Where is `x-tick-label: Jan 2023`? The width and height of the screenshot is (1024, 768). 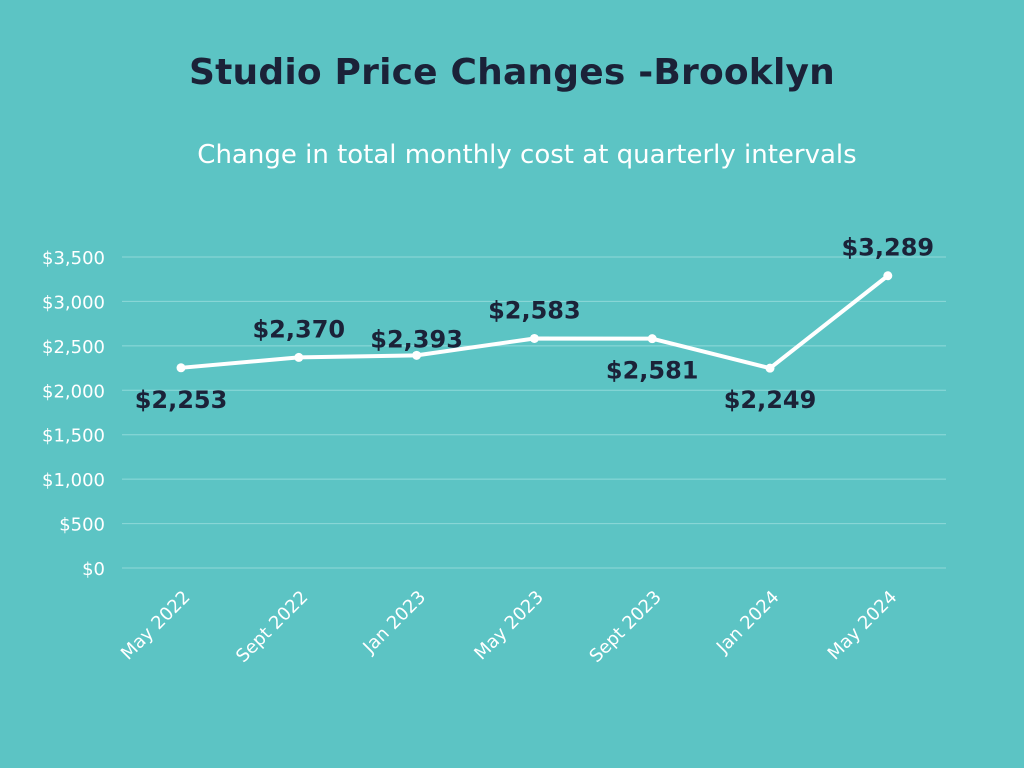 x-tick-label: Jan 2023 is located at coordinates (395, 623).